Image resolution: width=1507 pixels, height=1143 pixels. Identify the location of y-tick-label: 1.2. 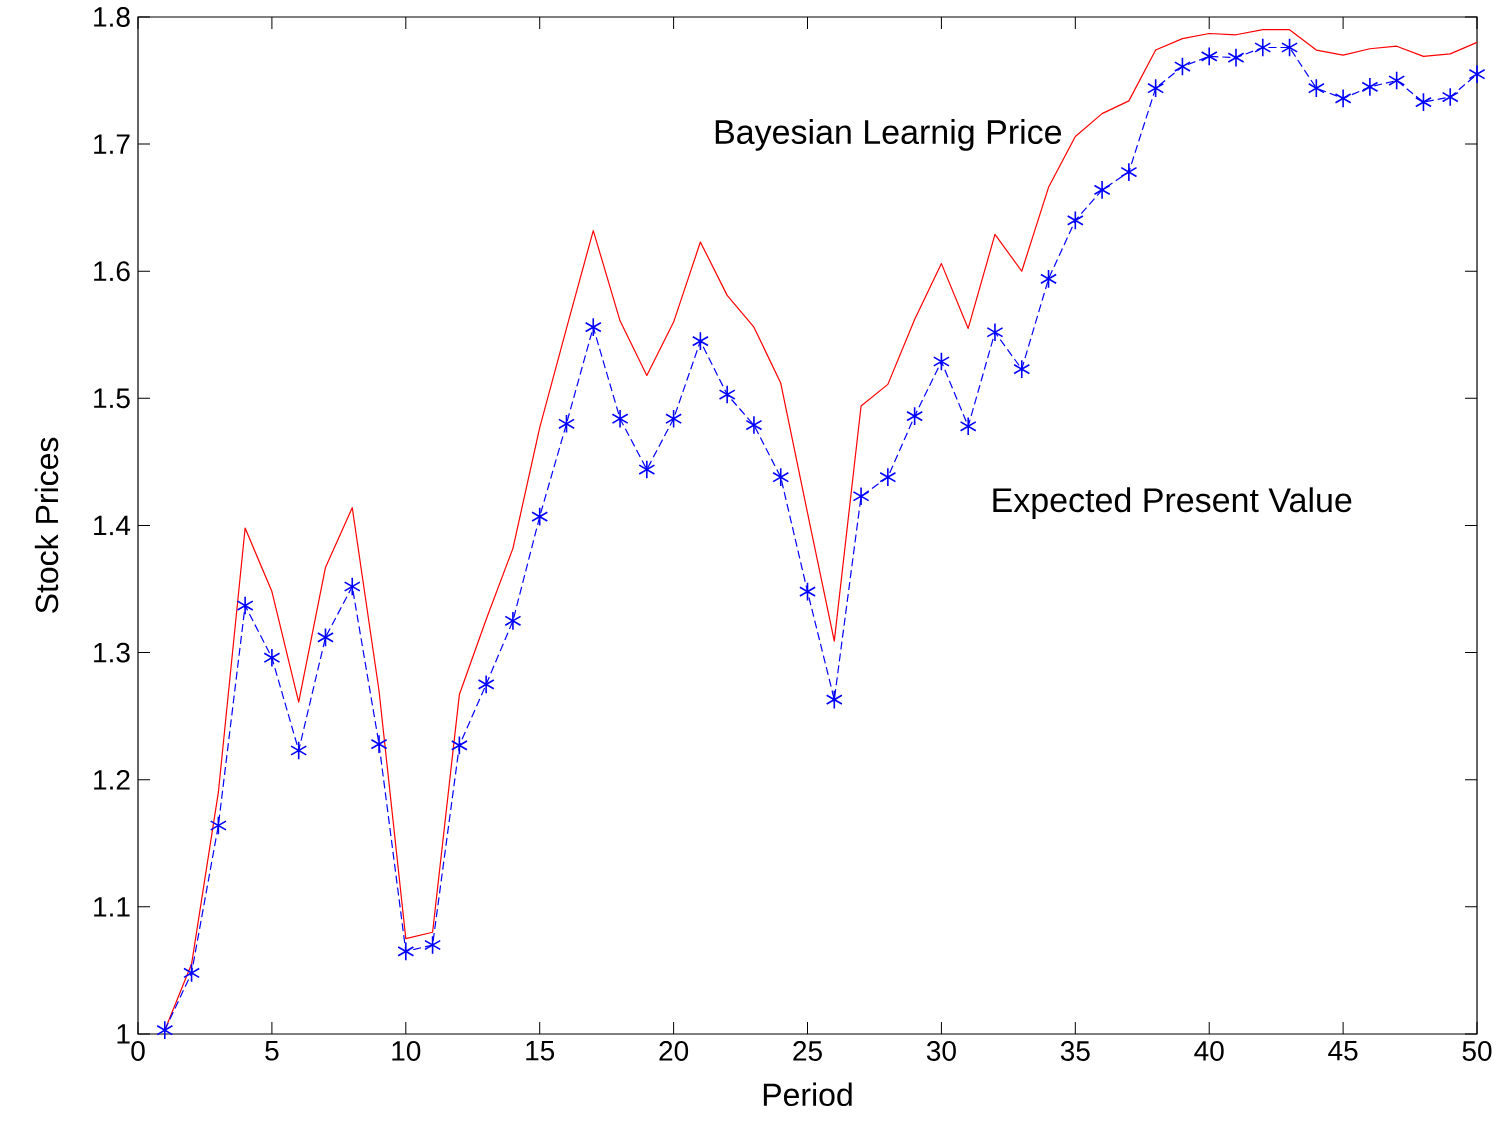
(112, 779).